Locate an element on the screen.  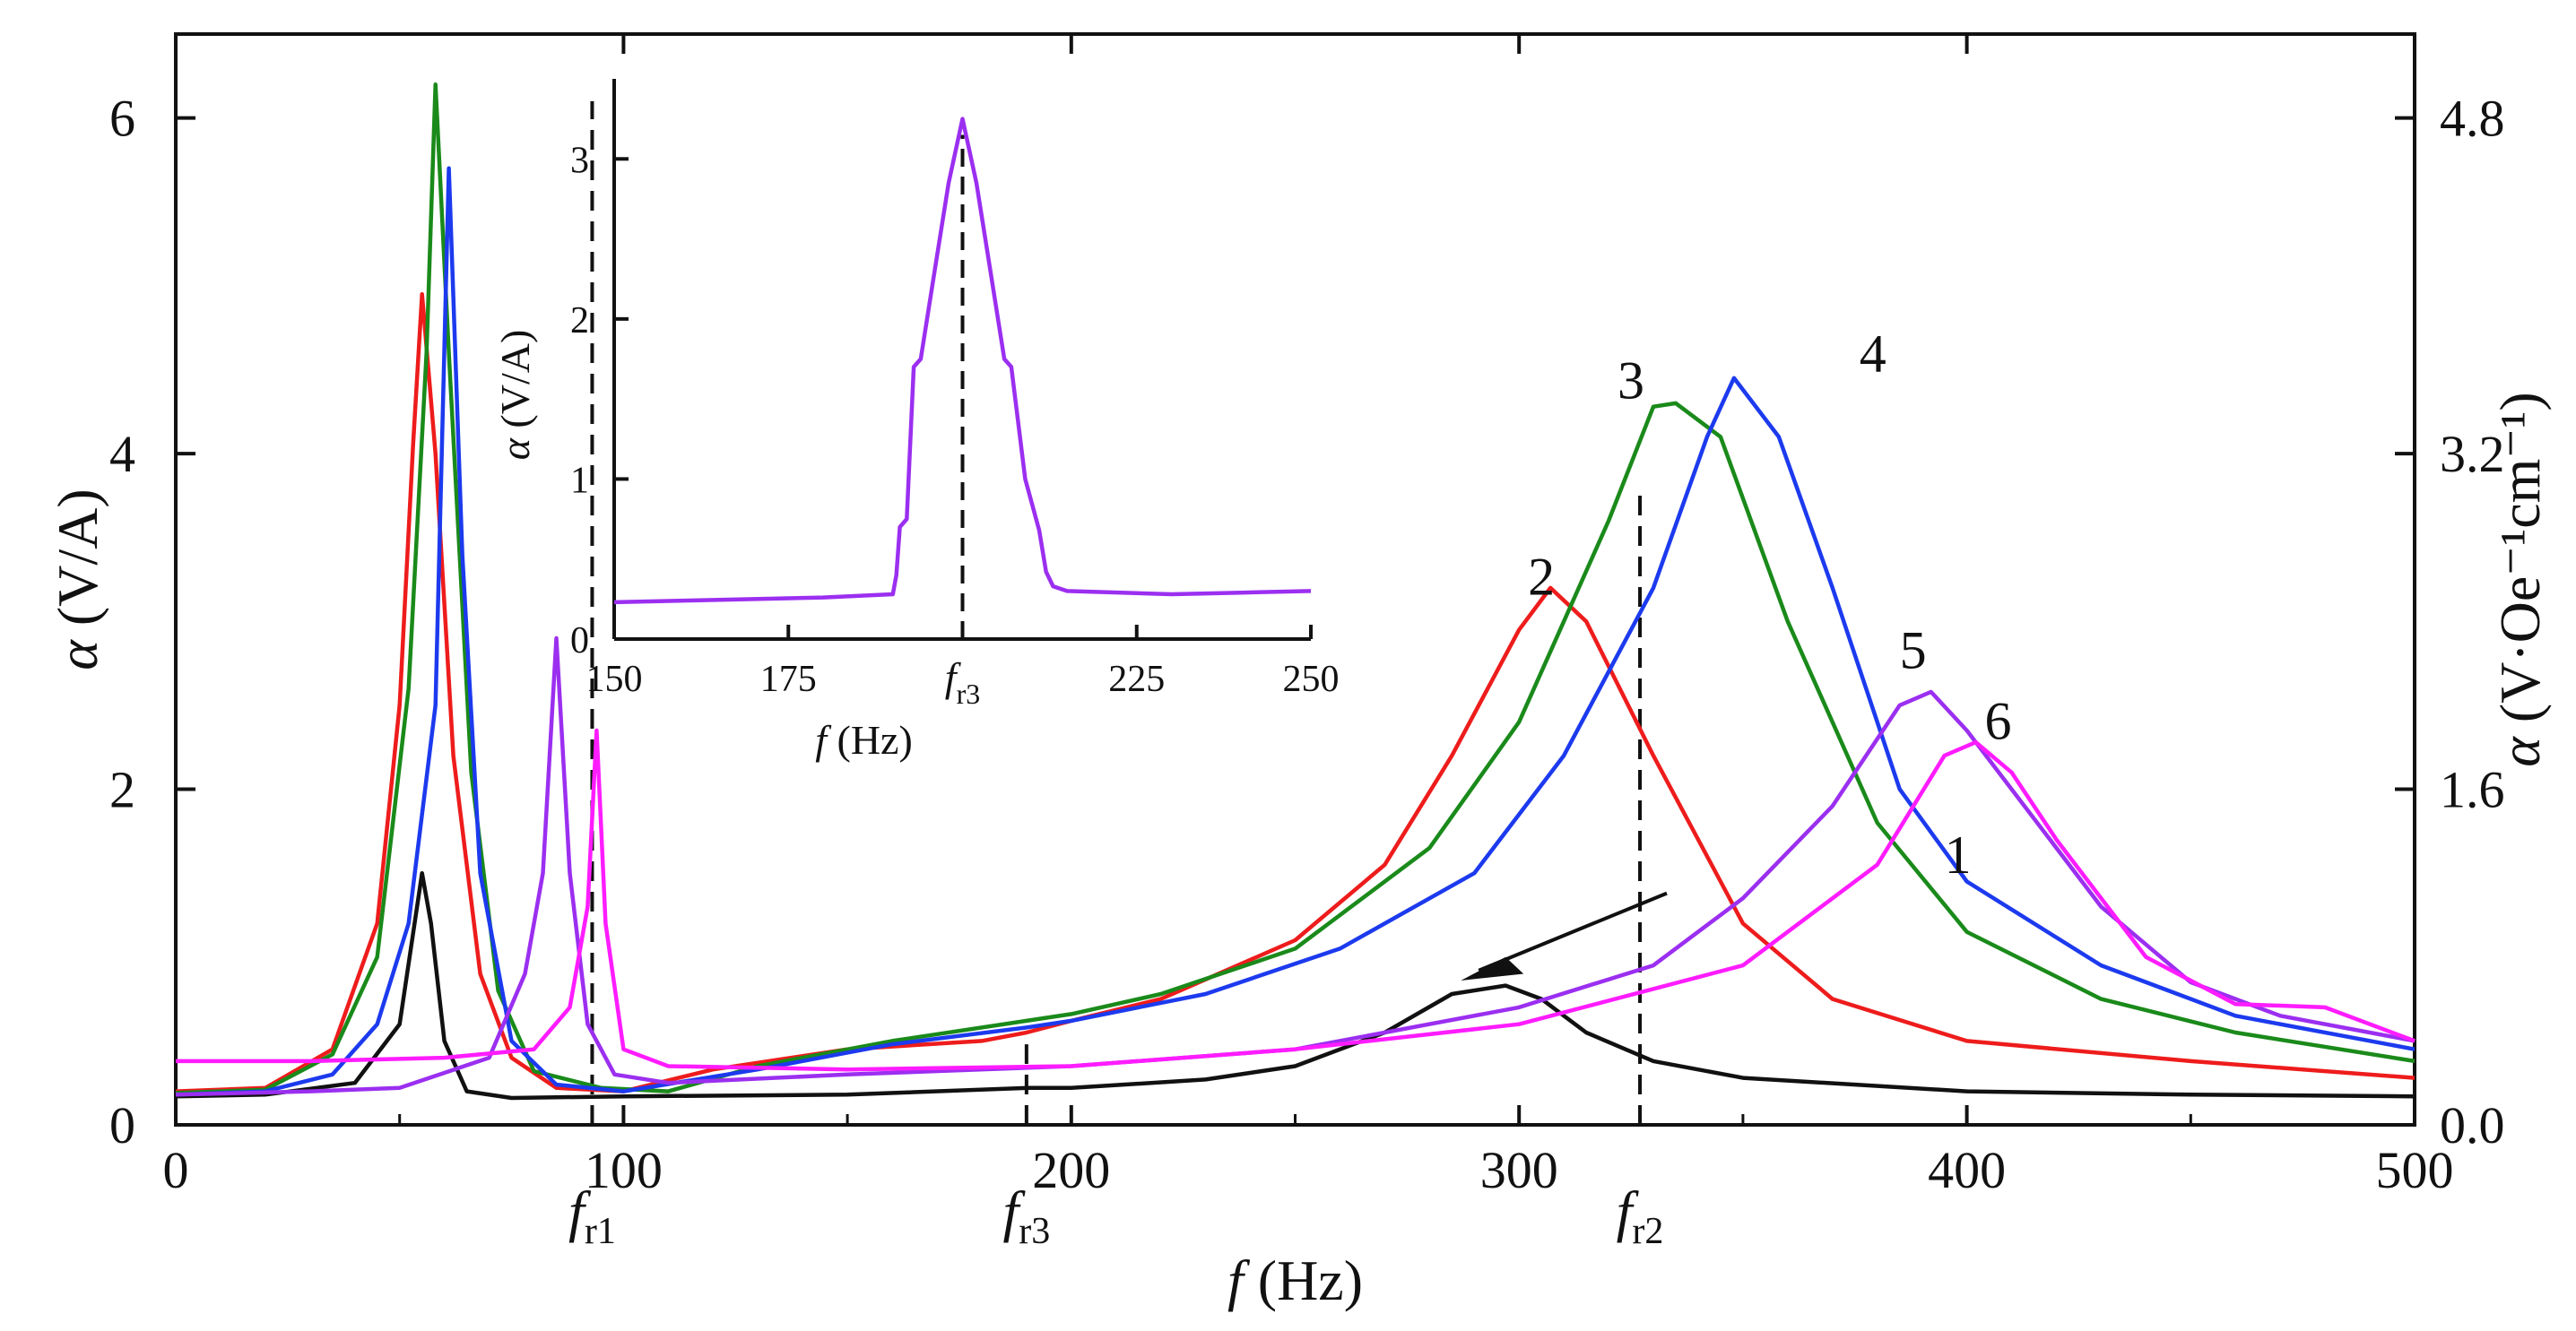
y-tick-label: 4 is located at coordinates (122, 454).